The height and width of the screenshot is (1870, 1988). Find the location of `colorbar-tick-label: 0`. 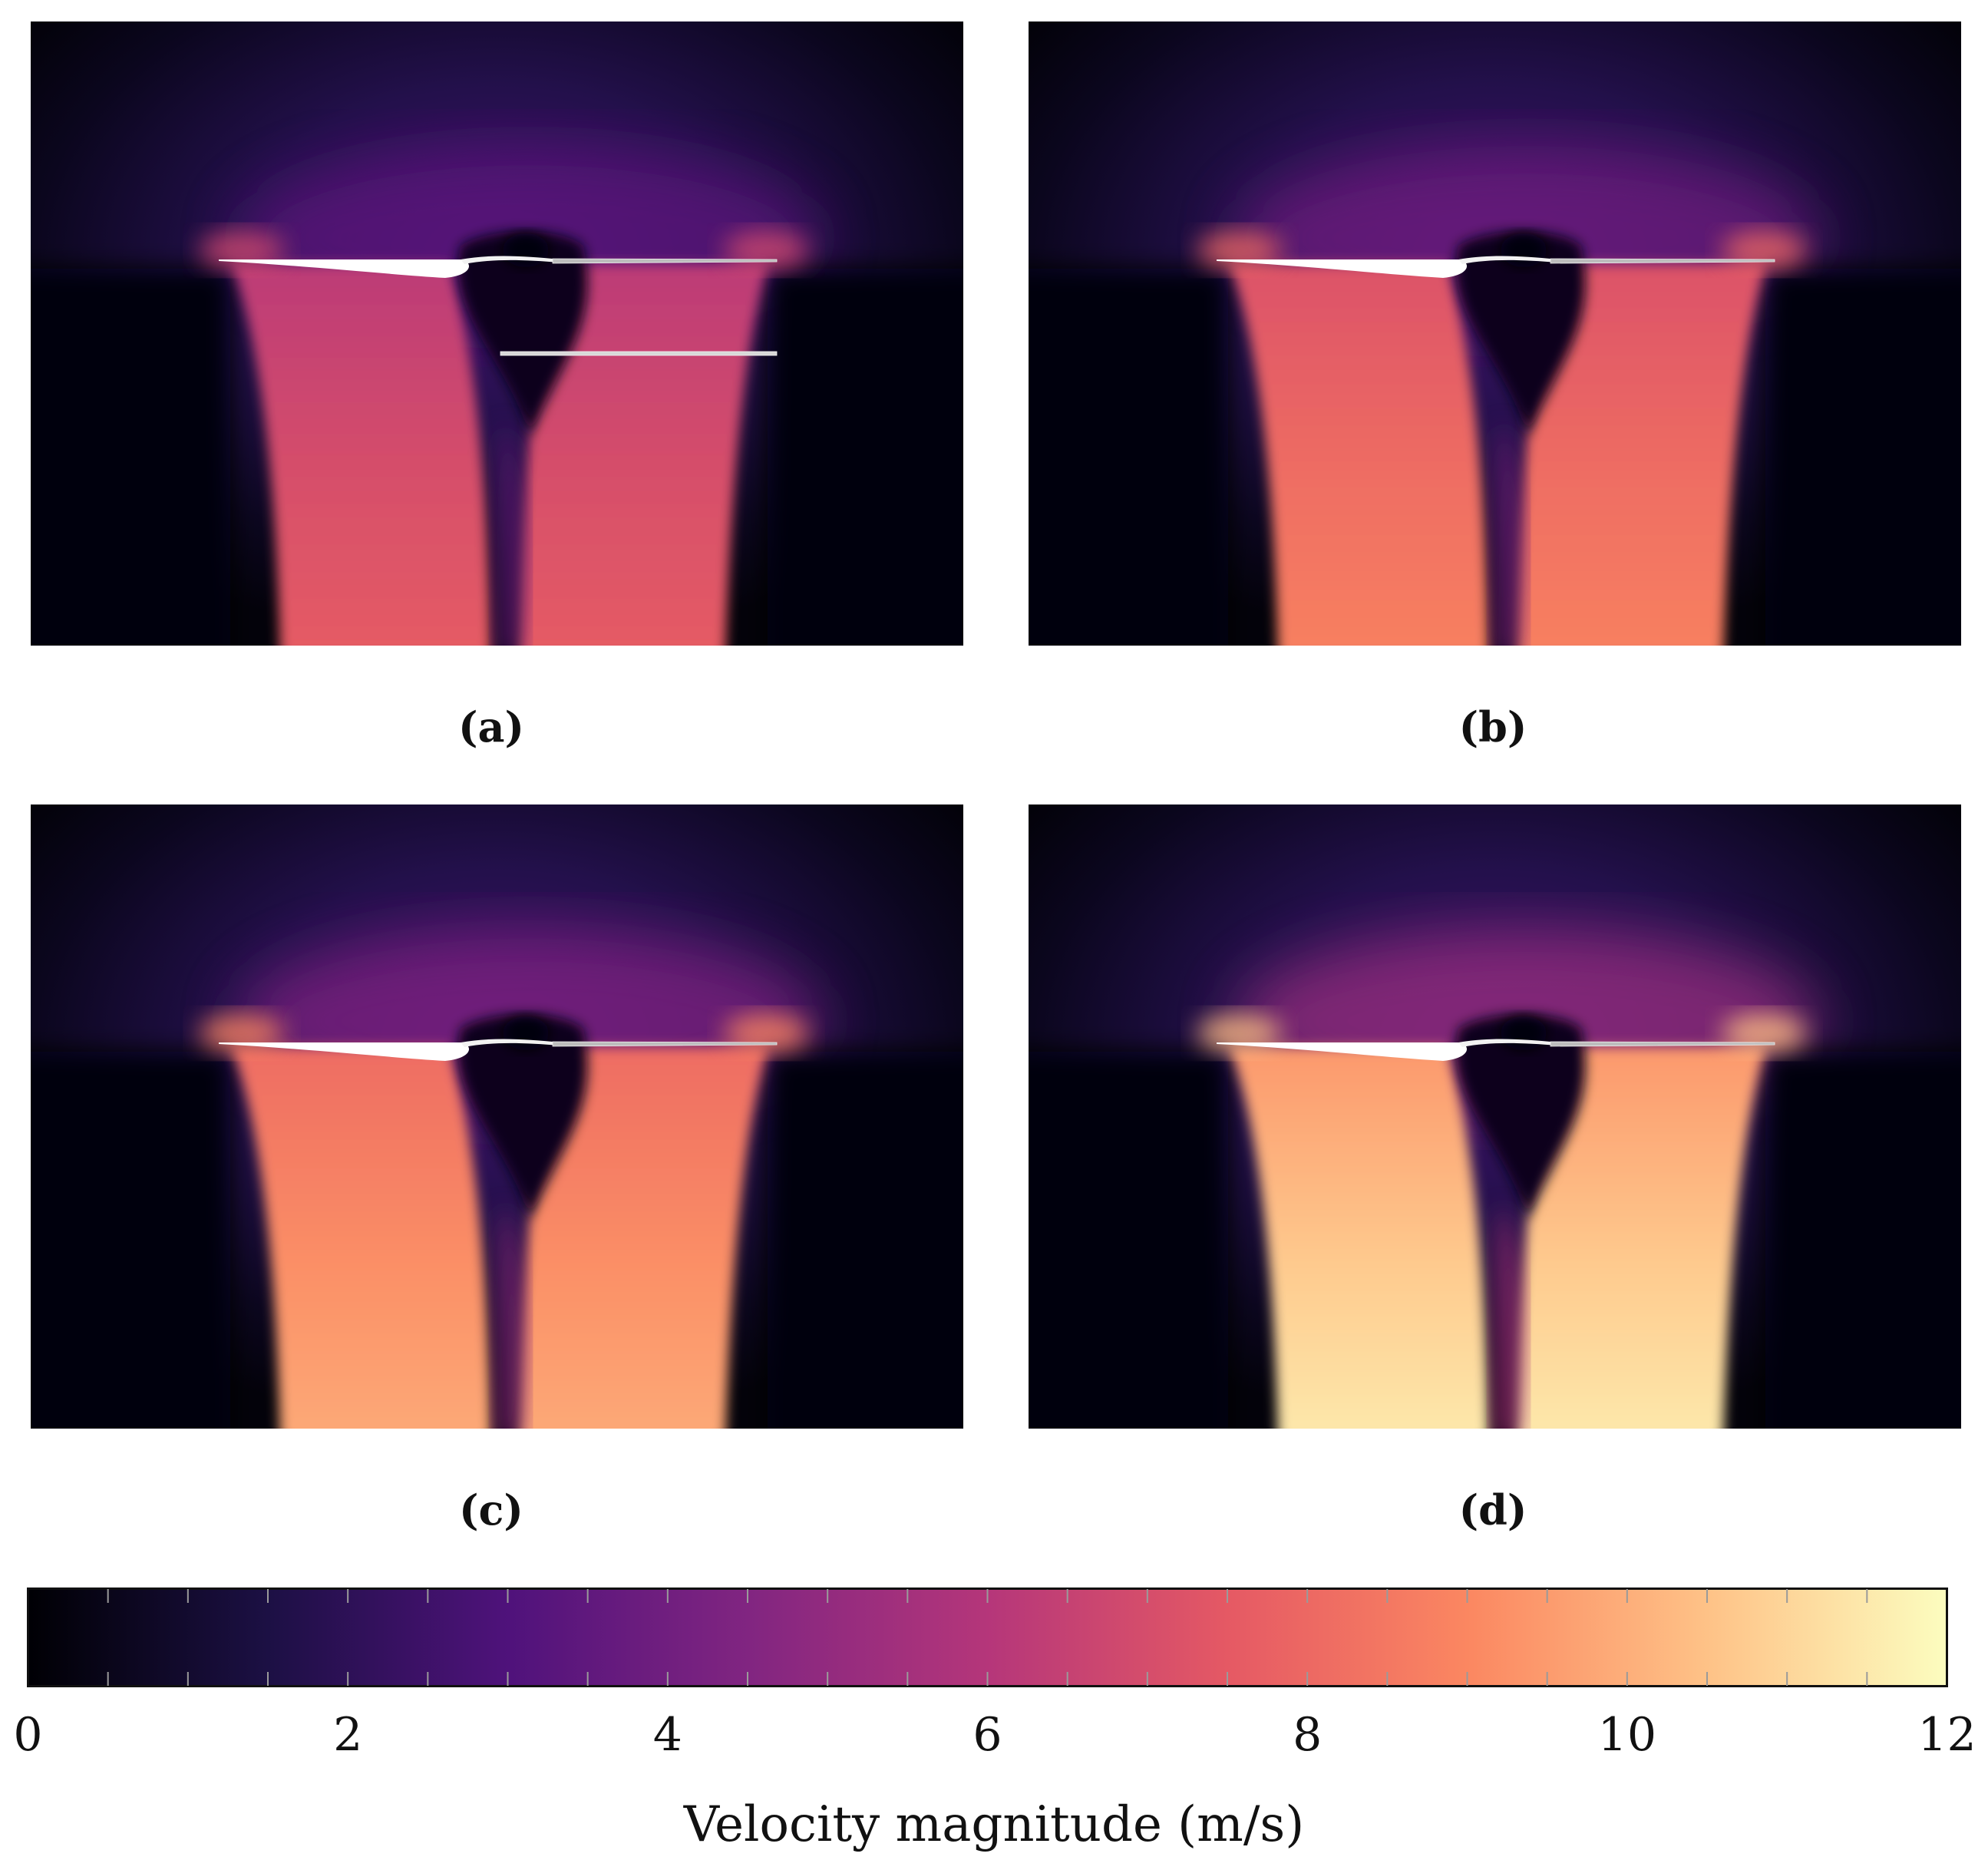

colorbar-tick-label: 0 is located at coordinates (28, 1735).